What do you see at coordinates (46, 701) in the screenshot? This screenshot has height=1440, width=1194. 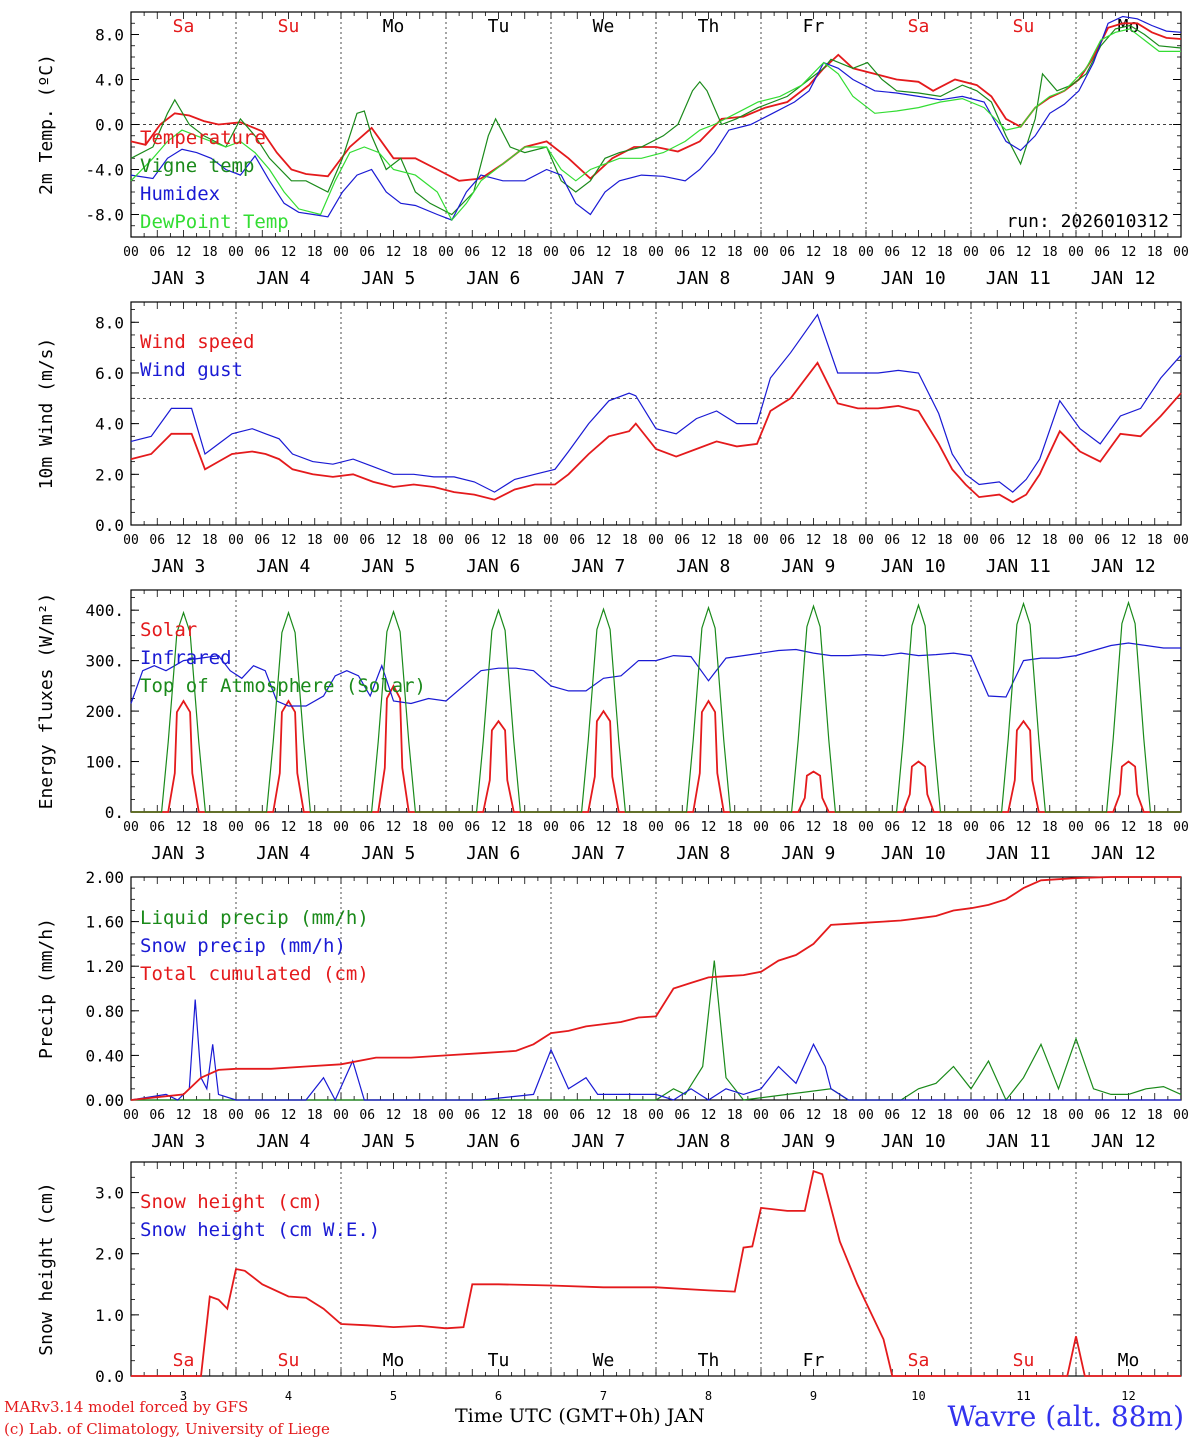 I see `y-axis-label: Energy fluxes (W/m²)` at bounding box center [46, 701].